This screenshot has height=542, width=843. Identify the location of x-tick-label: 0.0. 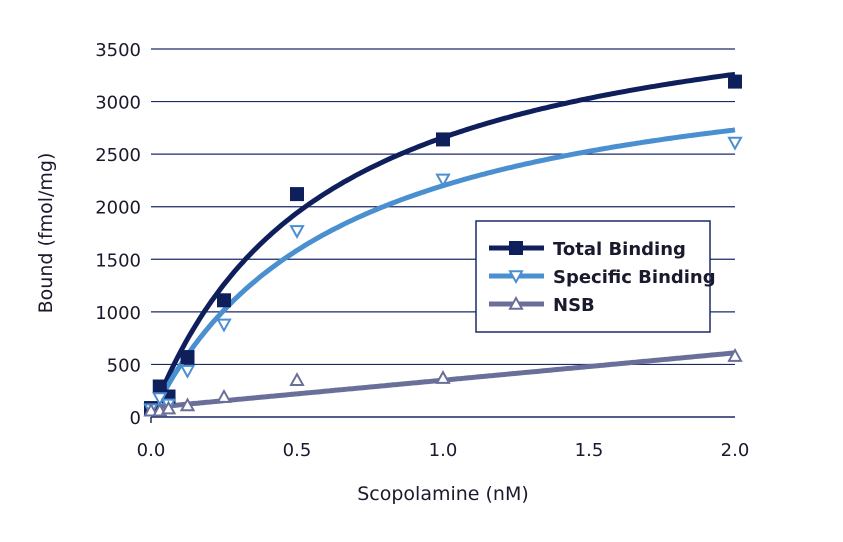
(151, 450).